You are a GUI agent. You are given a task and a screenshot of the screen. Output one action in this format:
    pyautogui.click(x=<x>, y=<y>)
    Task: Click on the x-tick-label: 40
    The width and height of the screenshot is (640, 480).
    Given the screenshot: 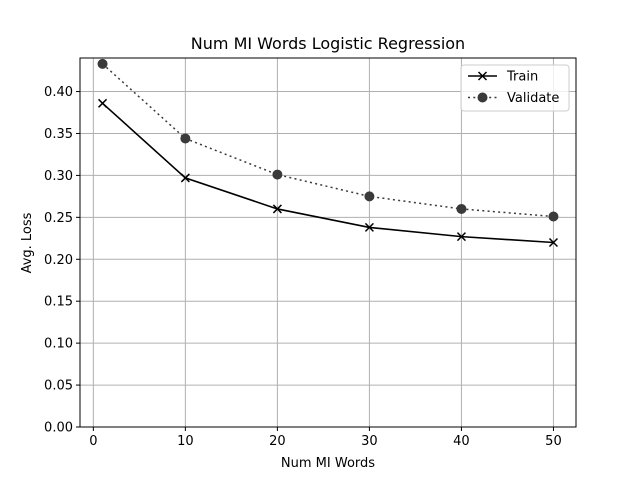 What is the action you would take?
    pyautogui.click(x=461, y=441)
    